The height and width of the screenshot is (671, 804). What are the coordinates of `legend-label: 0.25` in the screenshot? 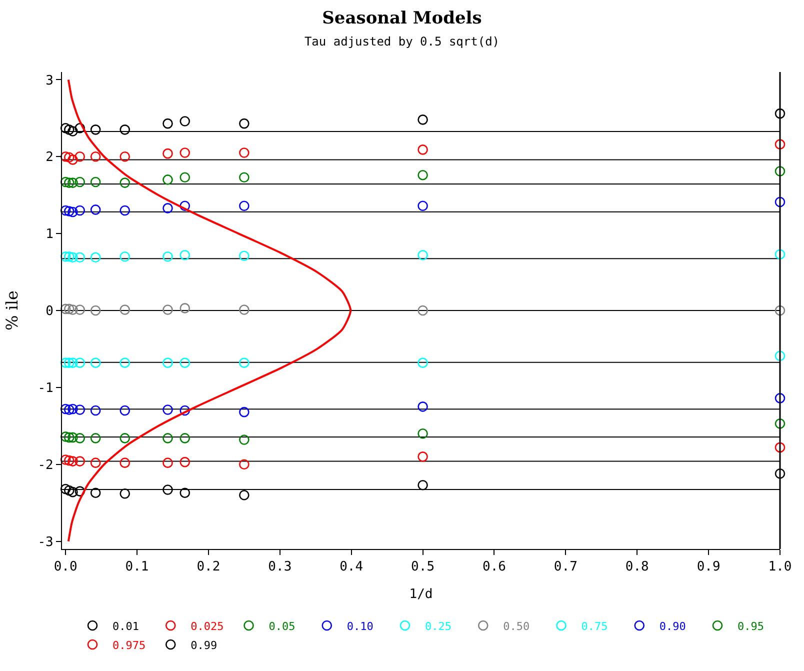 It's located at (438, 626).